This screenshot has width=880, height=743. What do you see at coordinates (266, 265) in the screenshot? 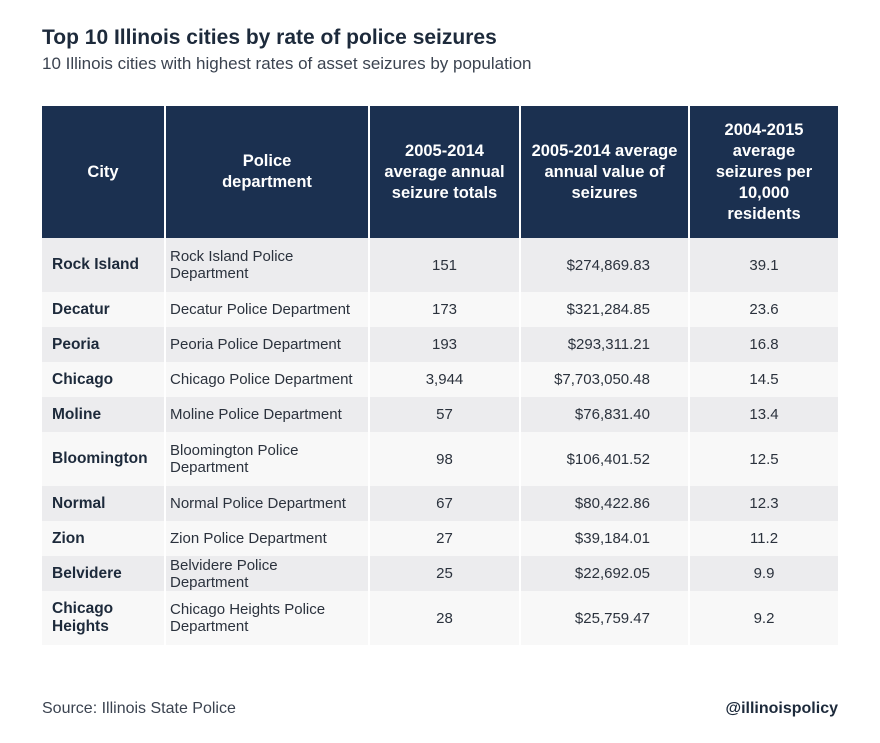
I see `department-cell: Rock Island Police Department` at bounding box center [266, 265].